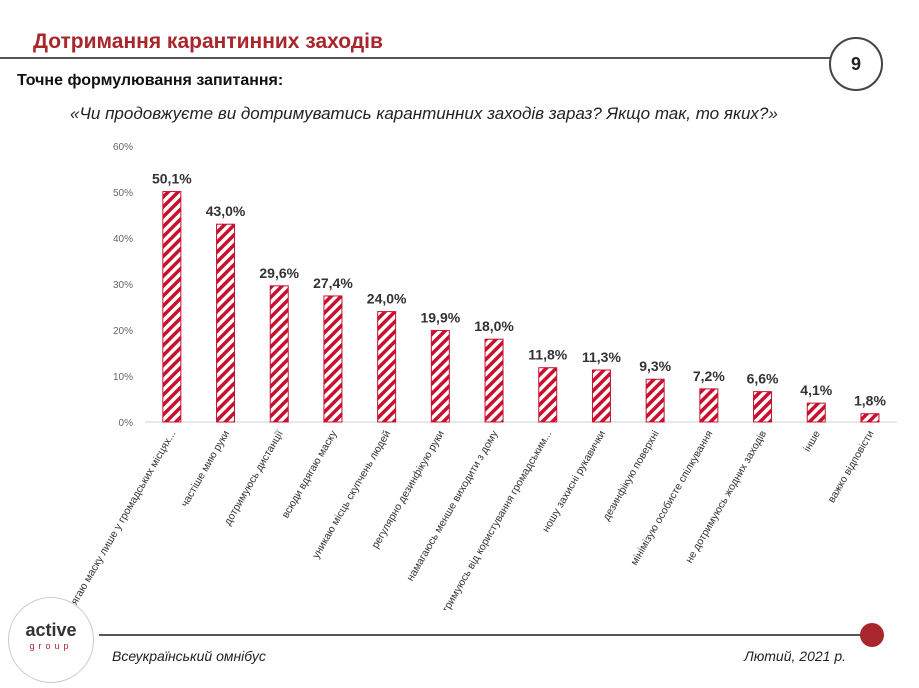 This screenshot has width=919, height=688. Describe the element at coordinates (655, 366) in the screenshot. I see `data-label: 9,3%` at that location.